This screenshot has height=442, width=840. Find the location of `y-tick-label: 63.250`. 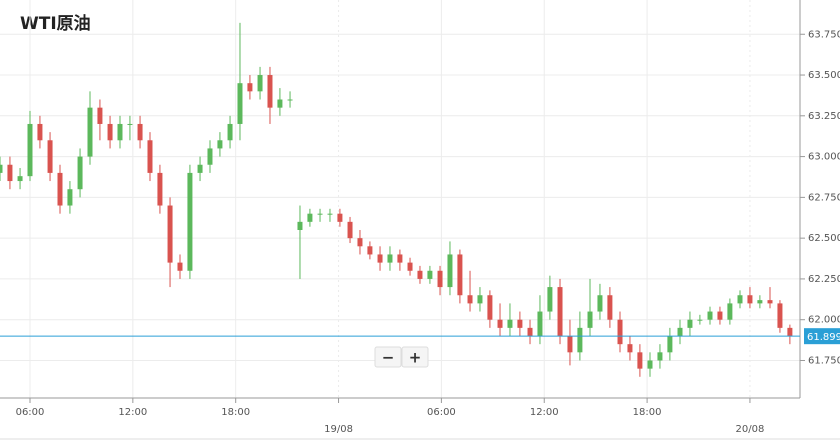

y-tick-label: 63.250 is located at coordinates (824, 116).